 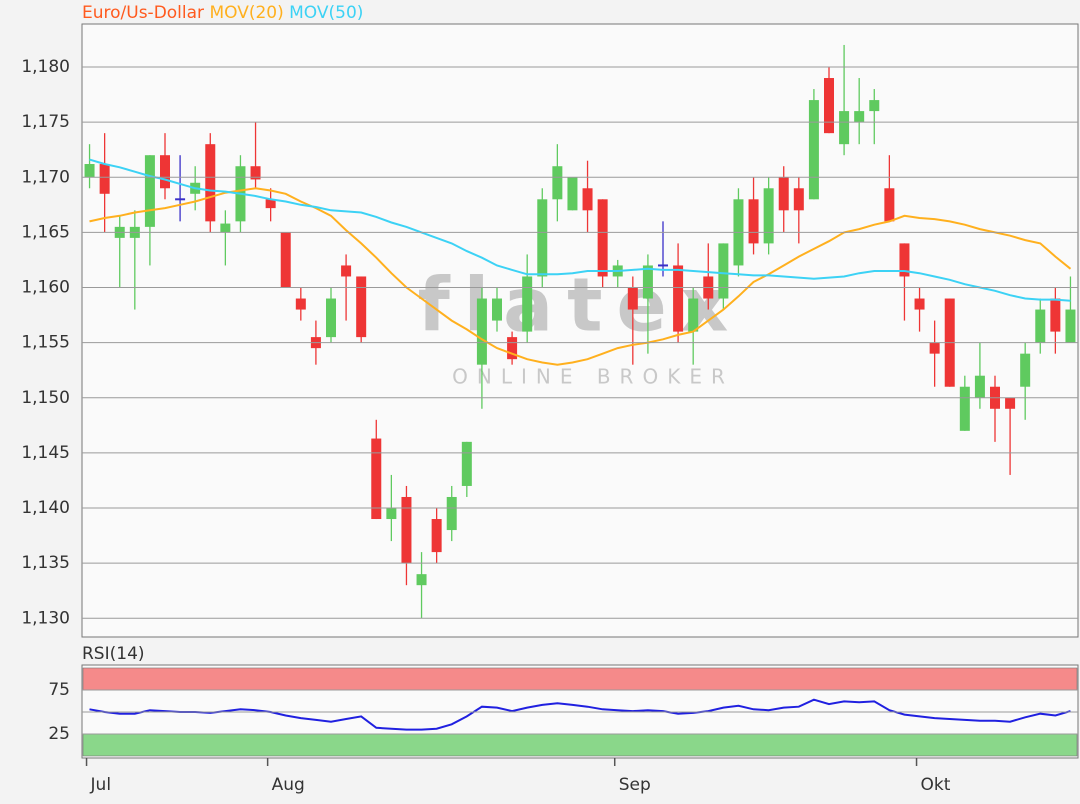 I want to click on y-tick-label: 25, so click(x=59, y=734).